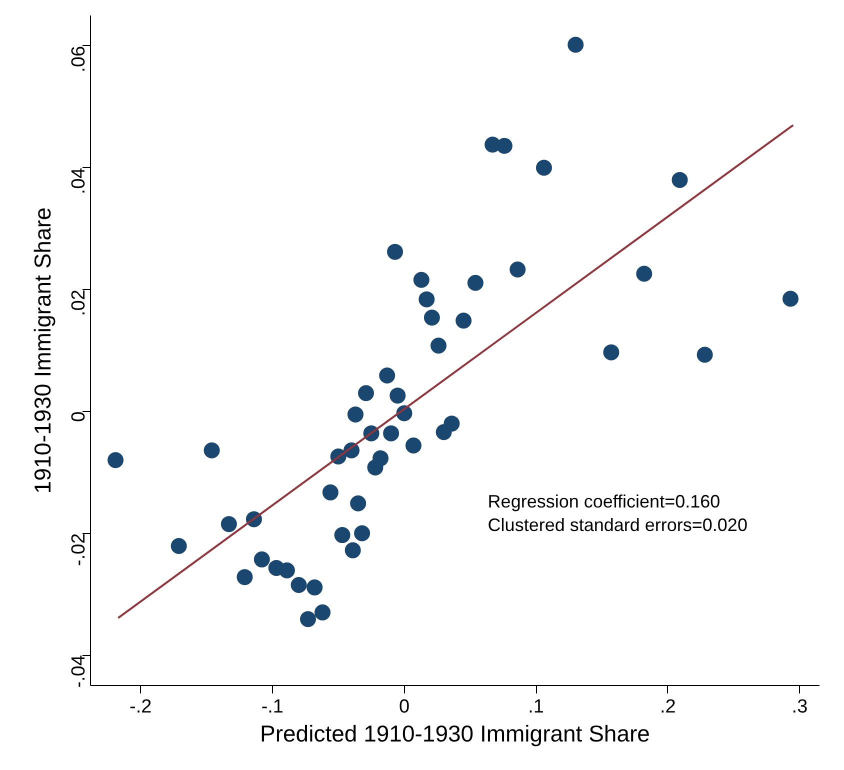  What do you see at coordinates (668, 707) in the screenshot?
I see `x-tick-label: .2` at bounding box center [668, 707].